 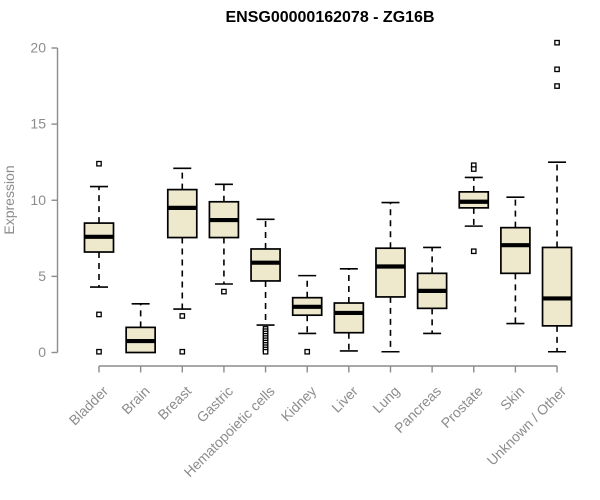 I want to click on boxplot-prostate, so click(x=474, y=208).